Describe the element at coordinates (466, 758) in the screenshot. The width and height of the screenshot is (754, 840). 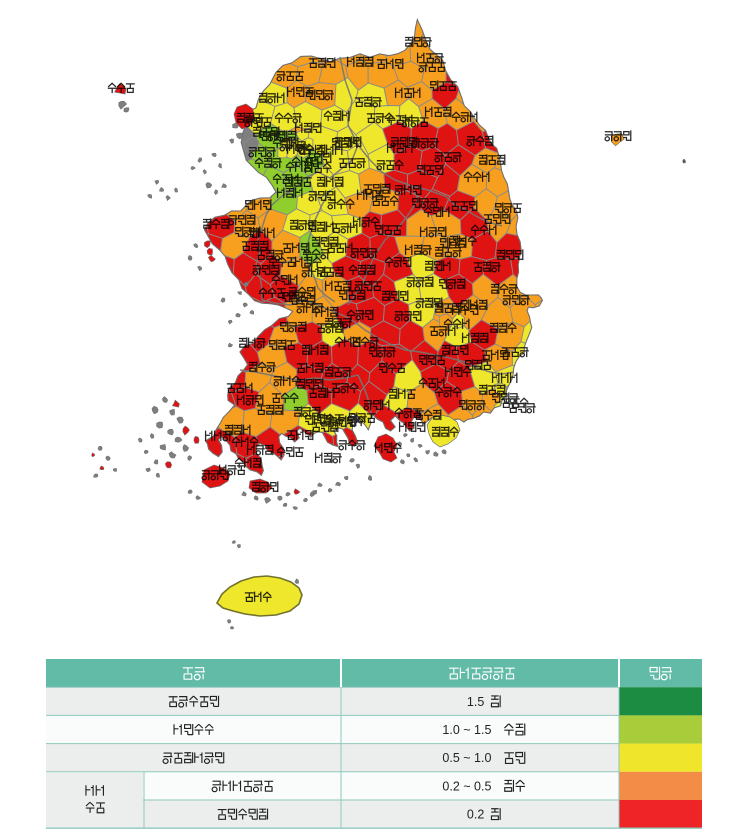
I see `svg-text: 0.5 ~ 1.0` at that location.